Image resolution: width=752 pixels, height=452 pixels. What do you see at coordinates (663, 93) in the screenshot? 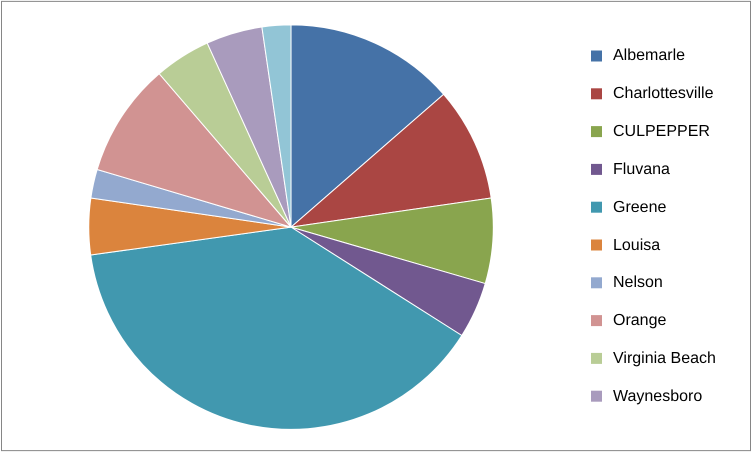
I see `legend-label: Charlottesville` at bounding box center [663, 93].